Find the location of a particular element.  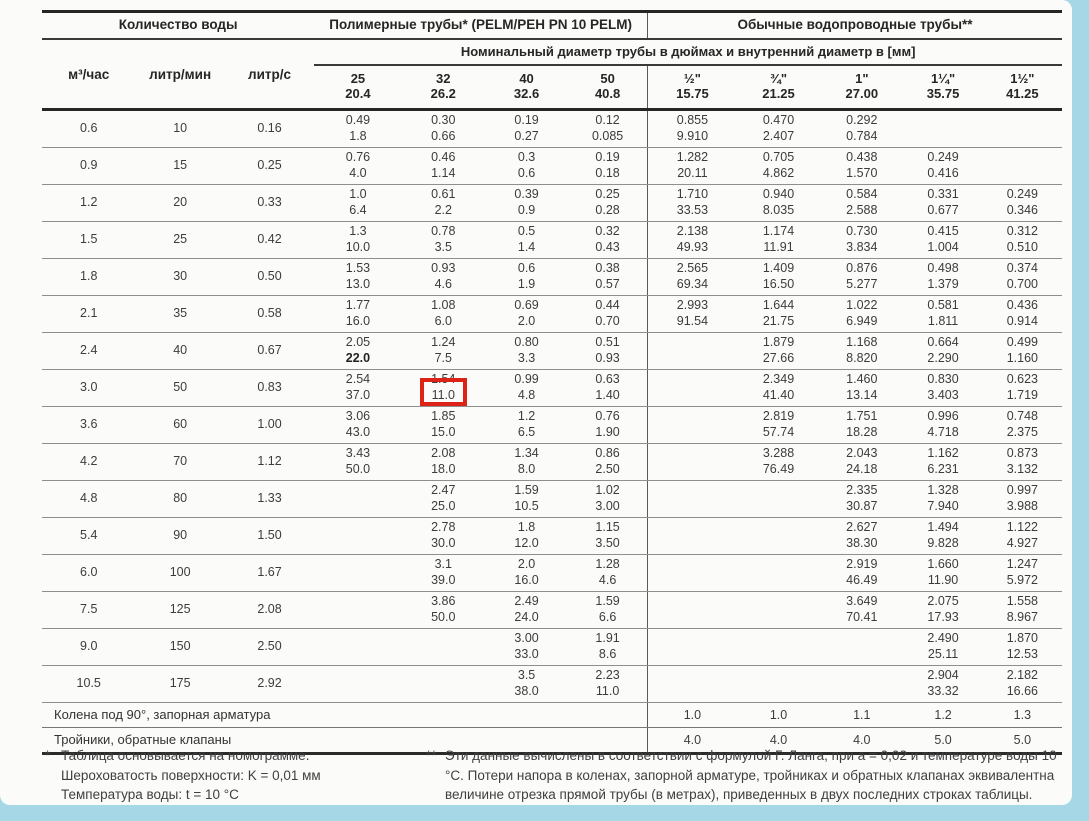

pipe-cell: 0.438 1.570 is located at coordinates (862, 166).